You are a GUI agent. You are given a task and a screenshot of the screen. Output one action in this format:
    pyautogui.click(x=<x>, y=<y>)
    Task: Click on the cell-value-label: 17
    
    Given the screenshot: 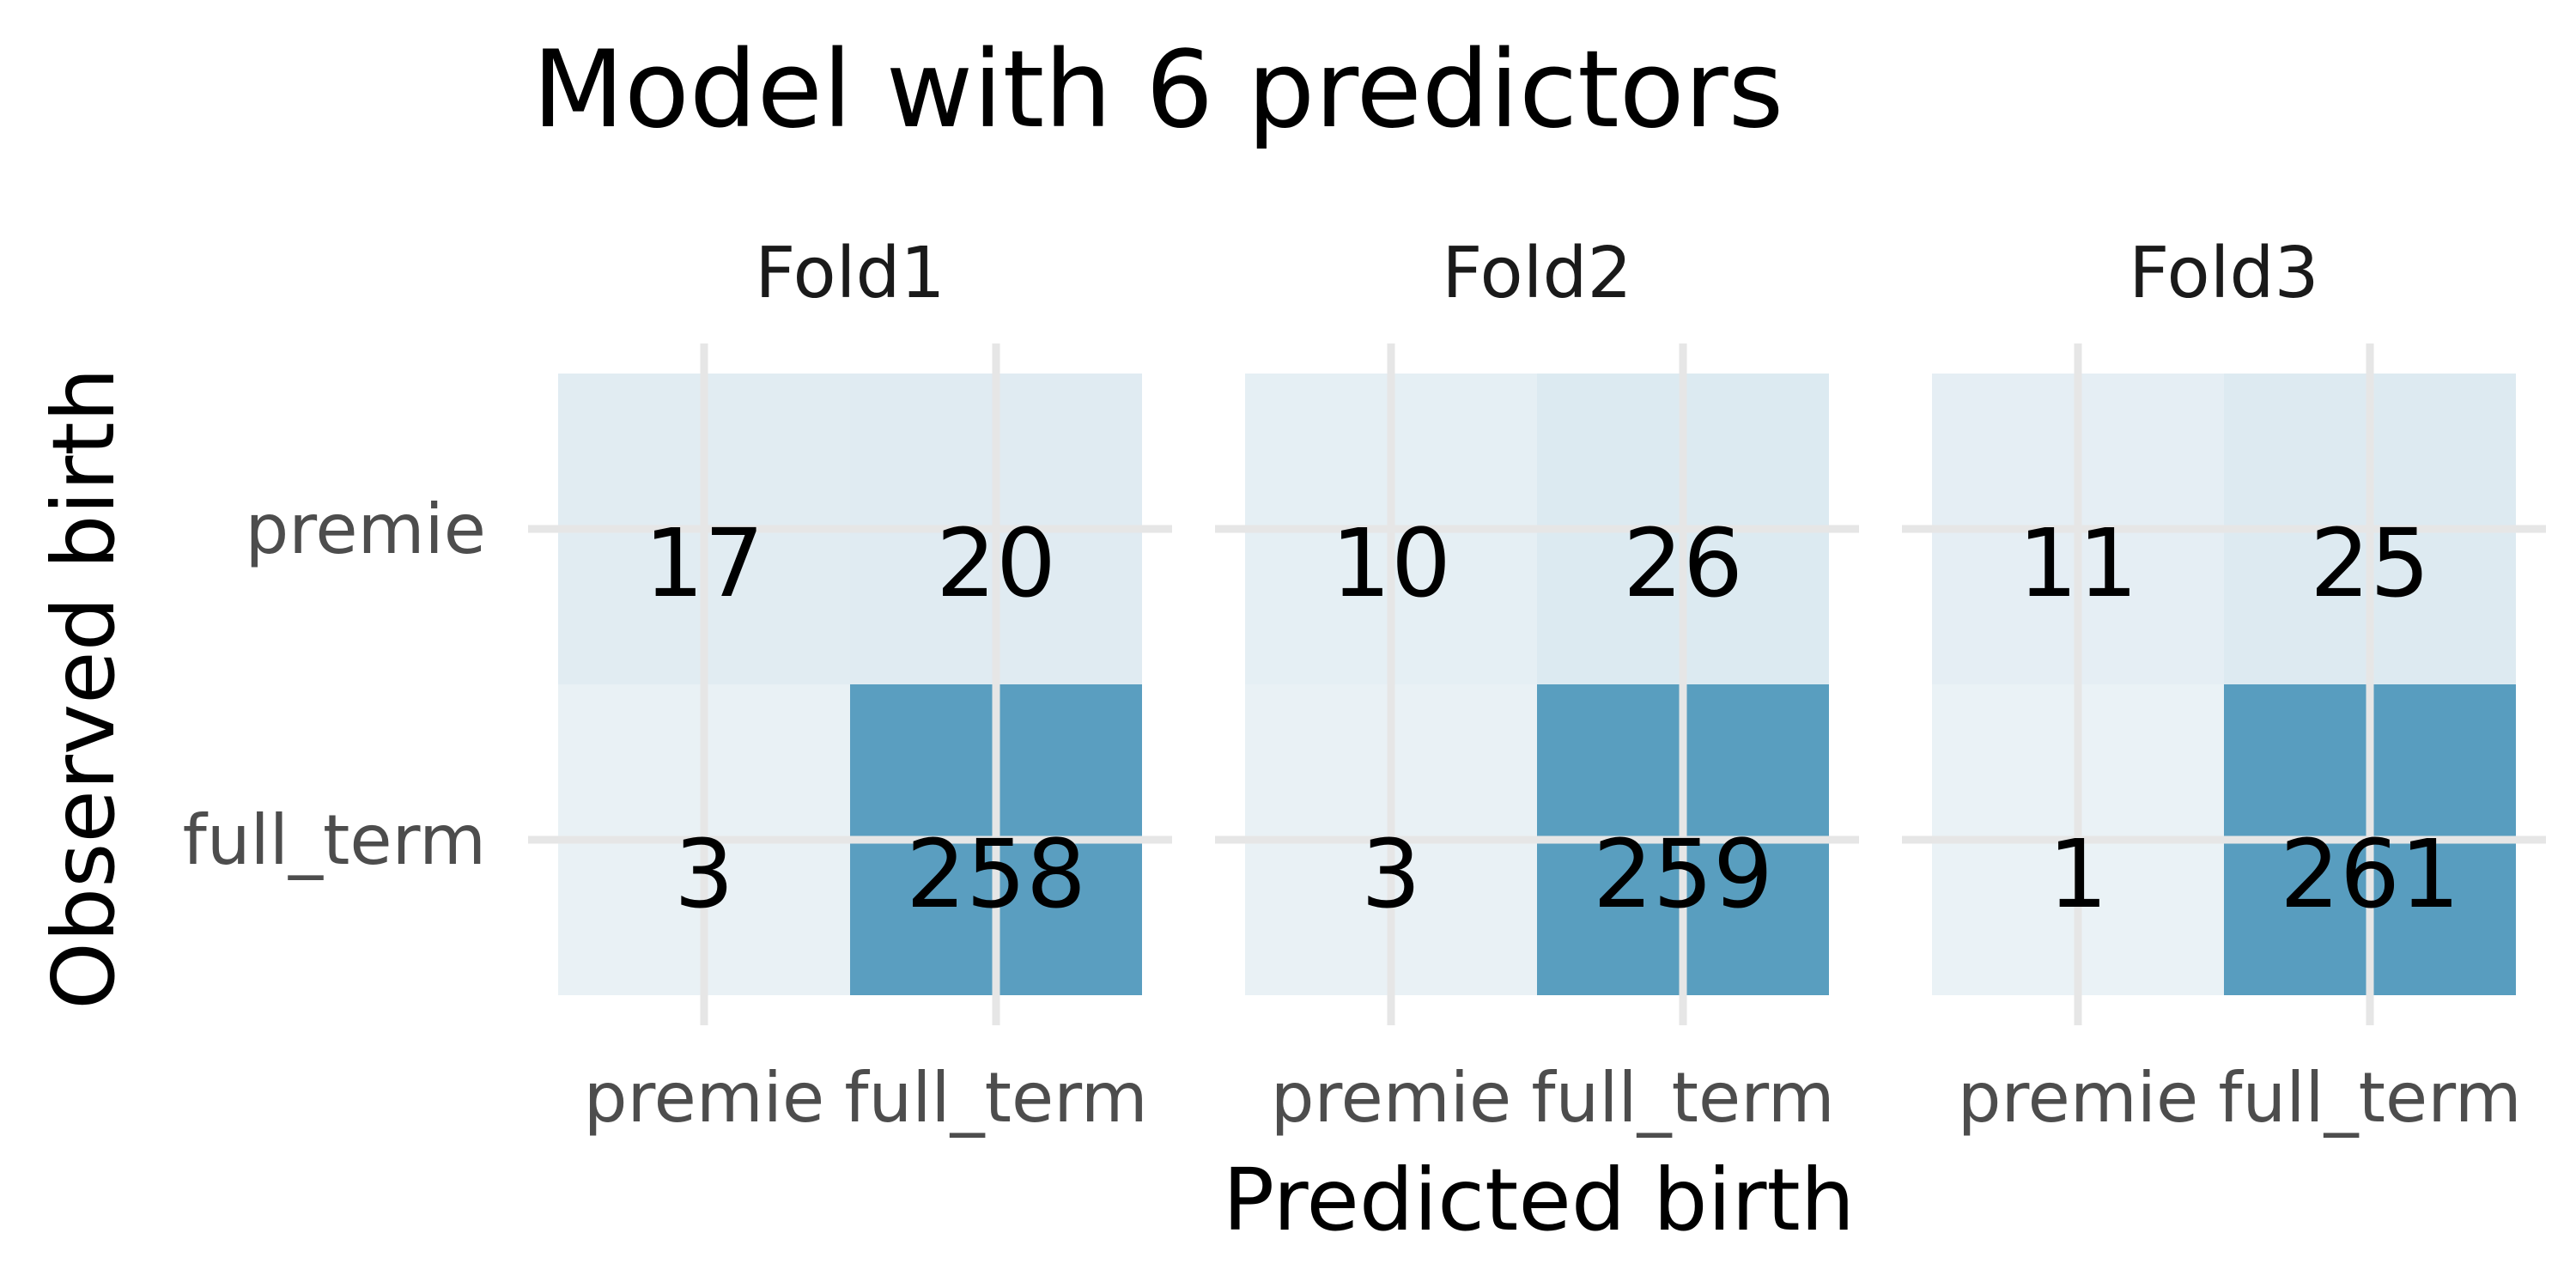 What is the action you would take?
    pyautogui.click(x=704, y=563)
    